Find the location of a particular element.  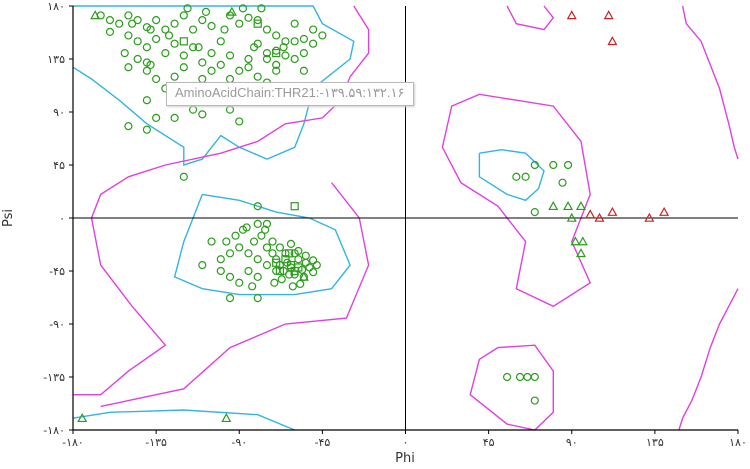

x-tick-label-6: ۹۰ is located at coordinates (572, 442).